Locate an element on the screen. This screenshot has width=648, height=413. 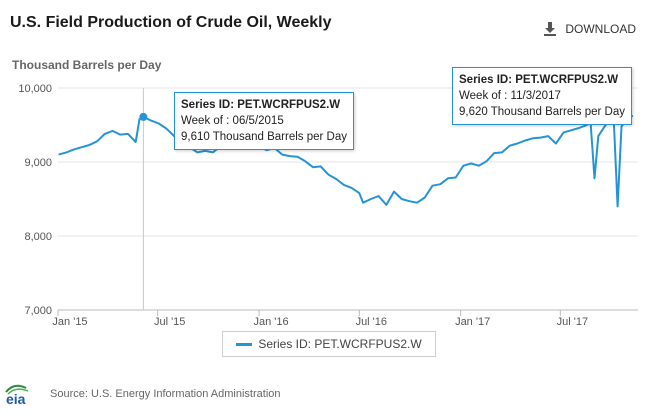
y-axis-unit-label: Thousand Barrels per Day is located at coordinates (87, 65).